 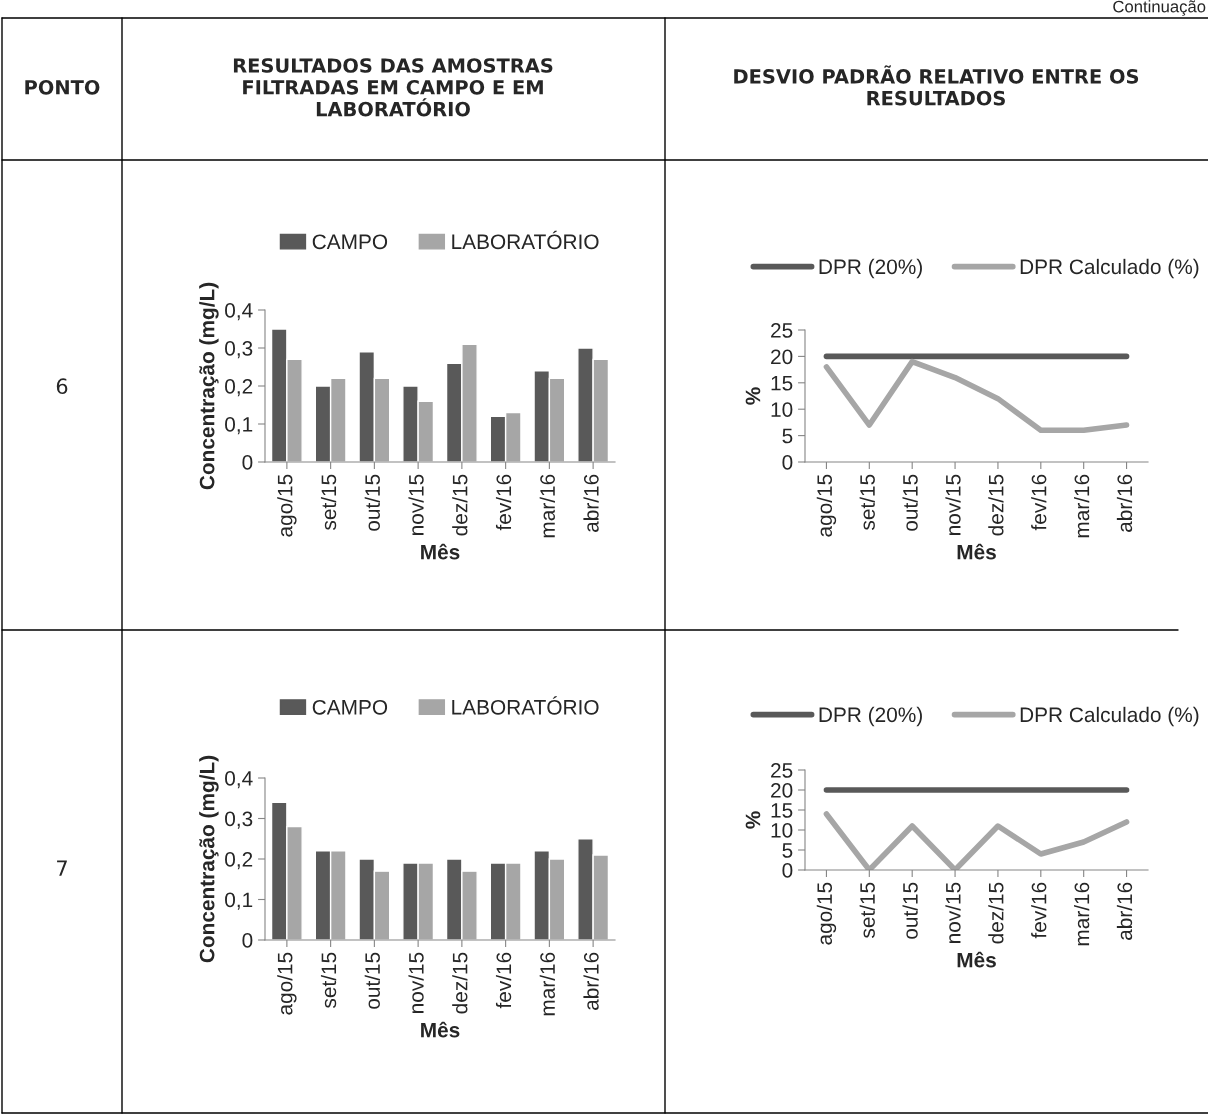 What do you see at coordinates (1159, 8) in the screenshot?
I see `text: Continuação` at bounding box center [1159, 8].